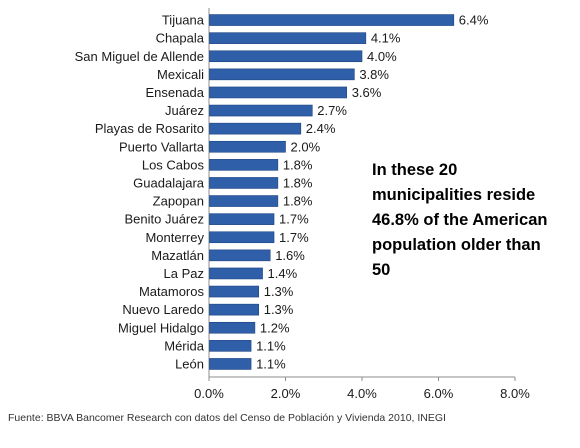  I want to click on category-label: Guadalajara, so click(169, 182).